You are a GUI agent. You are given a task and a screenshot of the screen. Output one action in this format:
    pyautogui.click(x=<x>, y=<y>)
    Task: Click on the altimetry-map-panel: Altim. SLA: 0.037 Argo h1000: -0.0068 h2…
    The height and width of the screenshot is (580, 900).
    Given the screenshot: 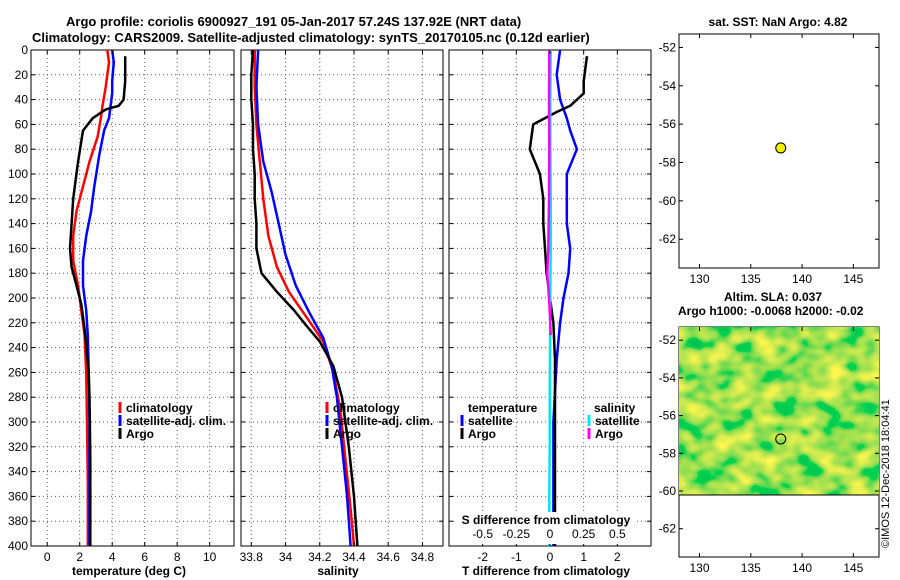 What is the action you would take?
    pyautogui.click(x=769, y=432)
    